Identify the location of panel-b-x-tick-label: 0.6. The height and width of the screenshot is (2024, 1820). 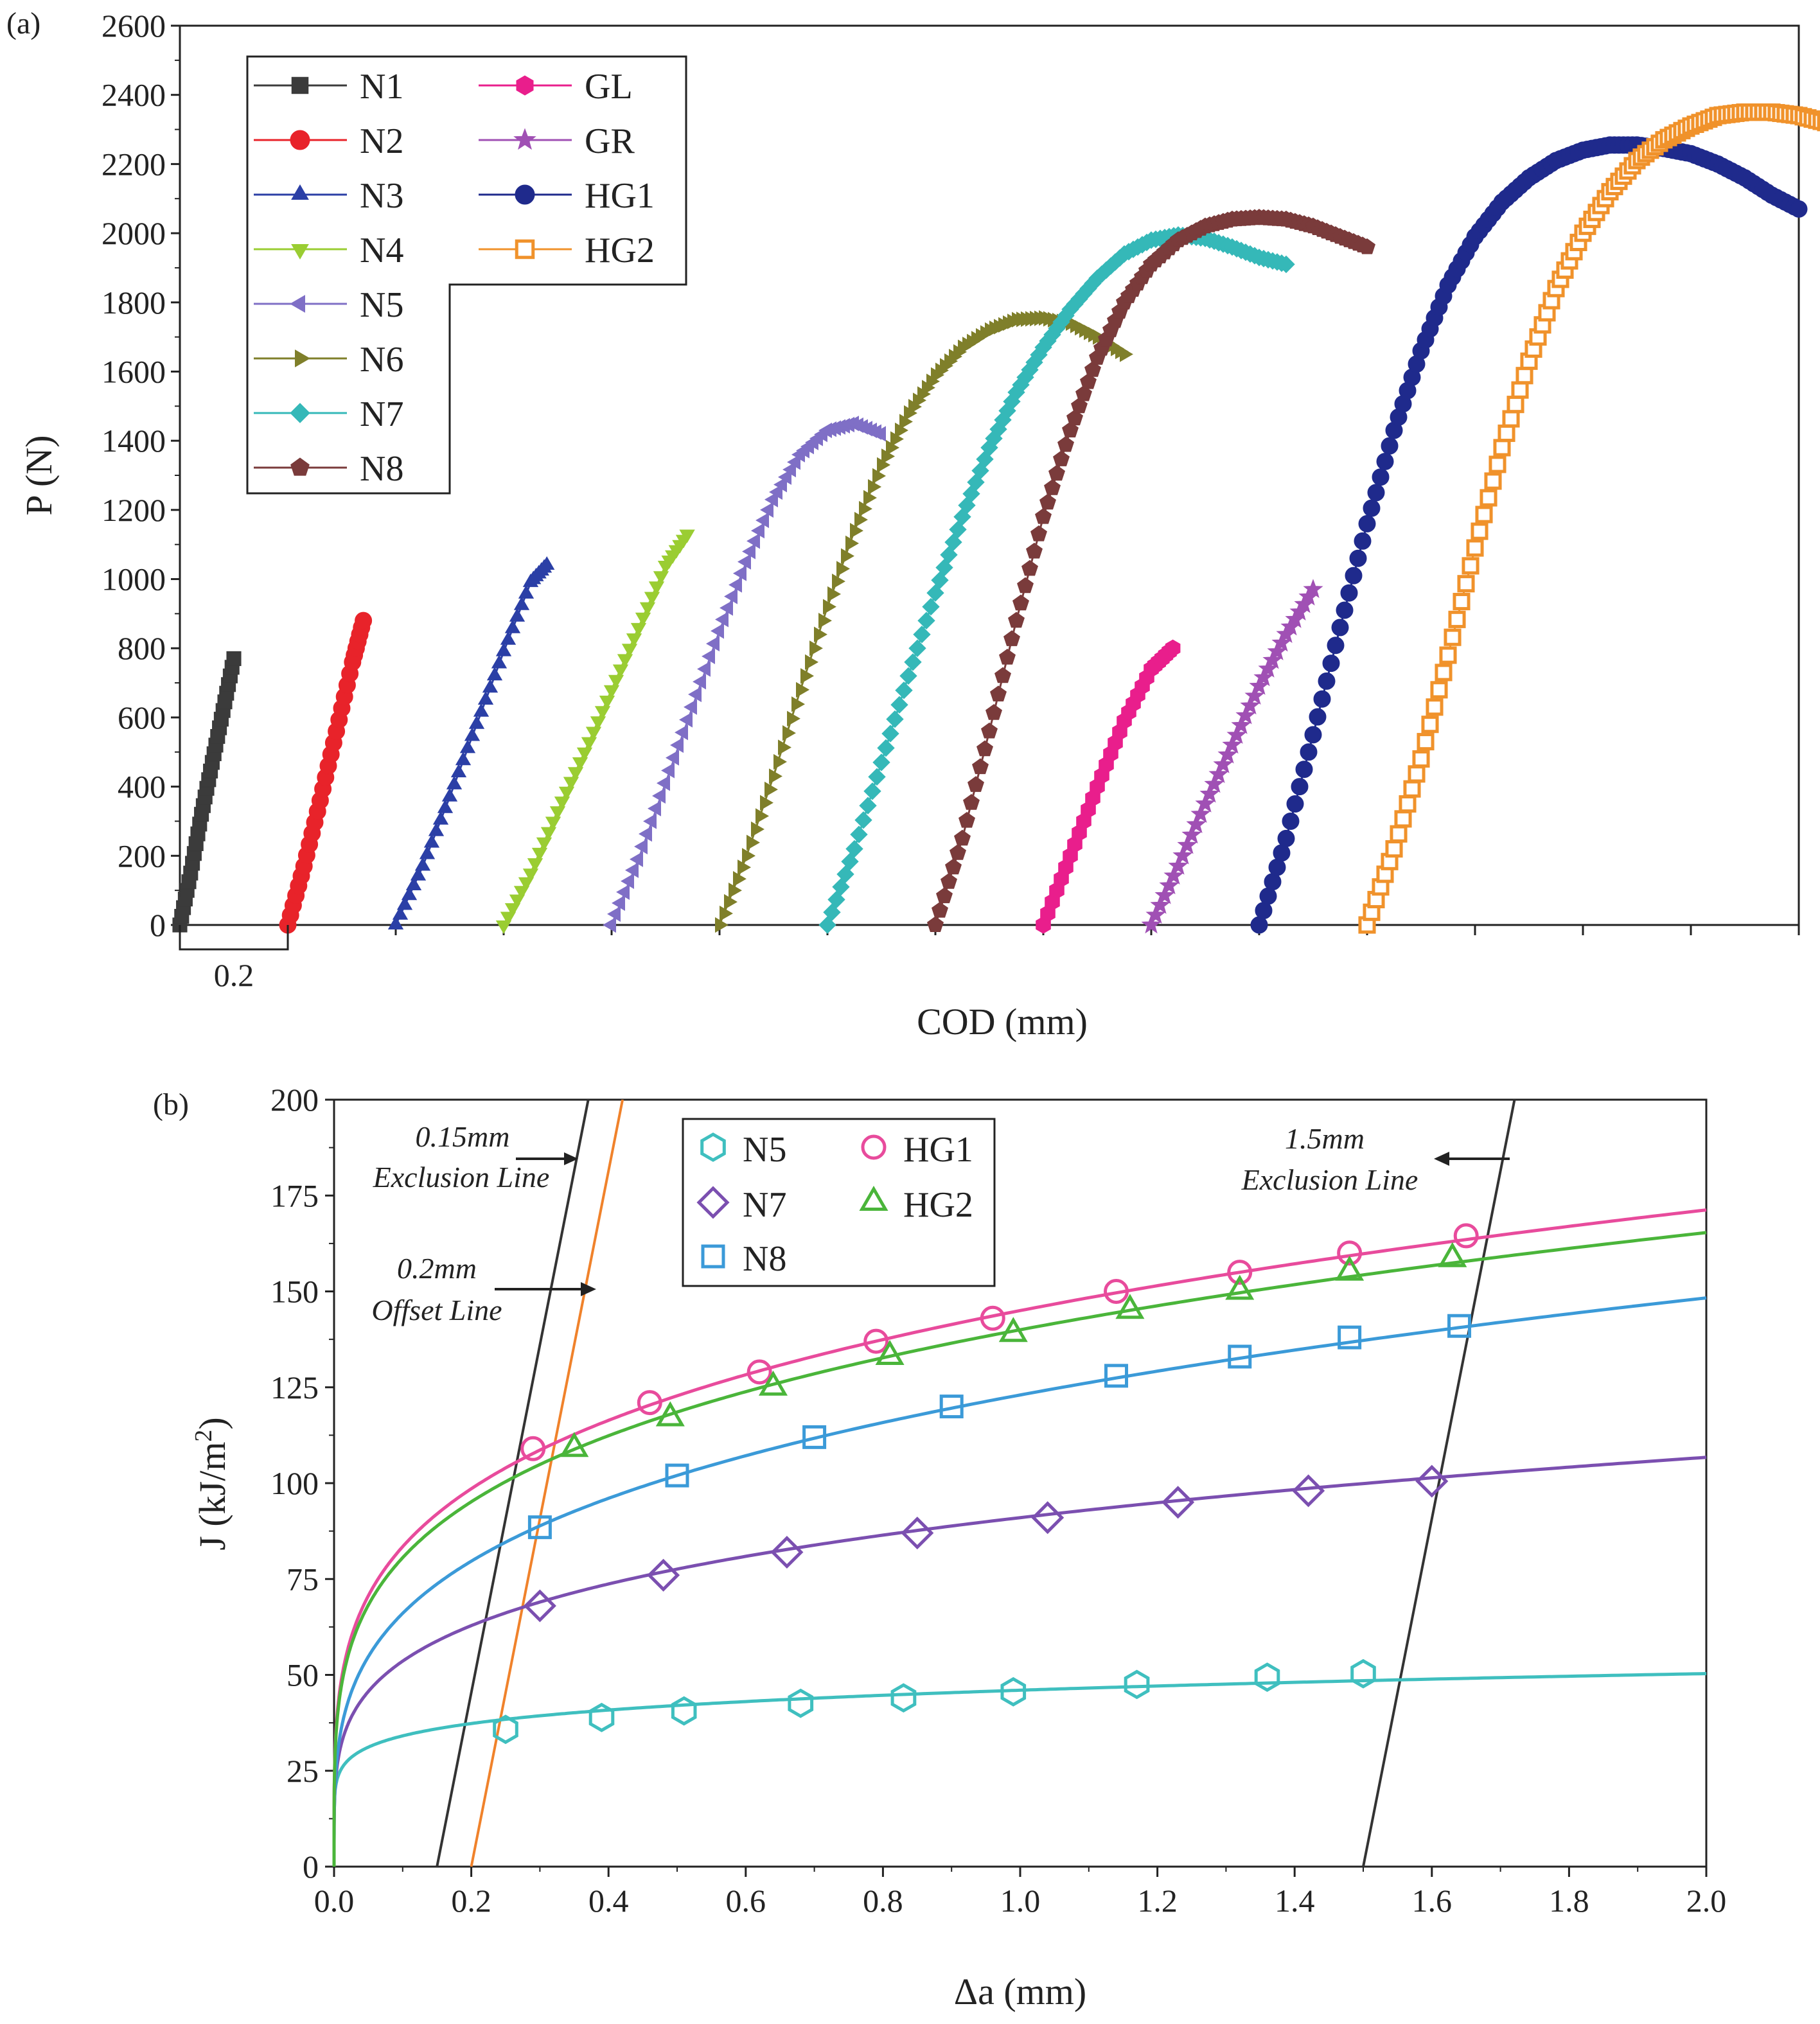
(746, 1901).